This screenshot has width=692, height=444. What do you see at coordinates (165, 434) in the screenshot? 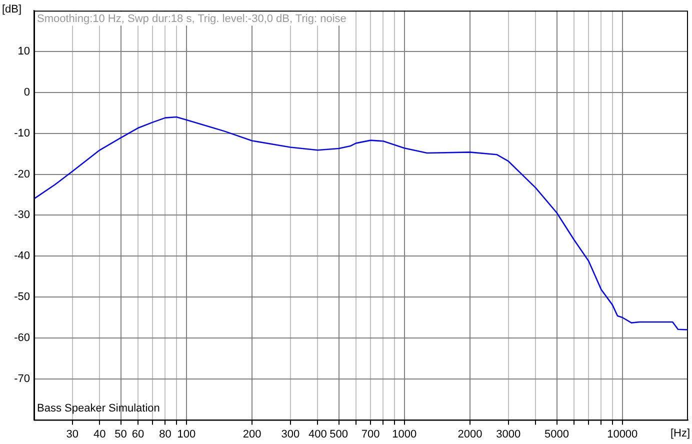
I see `x-tick-label: 80` at bounding box center [165, 434].